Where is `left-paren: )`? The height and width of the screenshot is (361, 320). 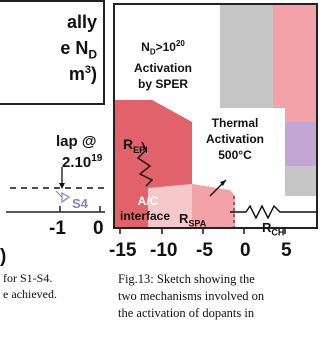 left-paren: ) is located at coordinates (3, 256).